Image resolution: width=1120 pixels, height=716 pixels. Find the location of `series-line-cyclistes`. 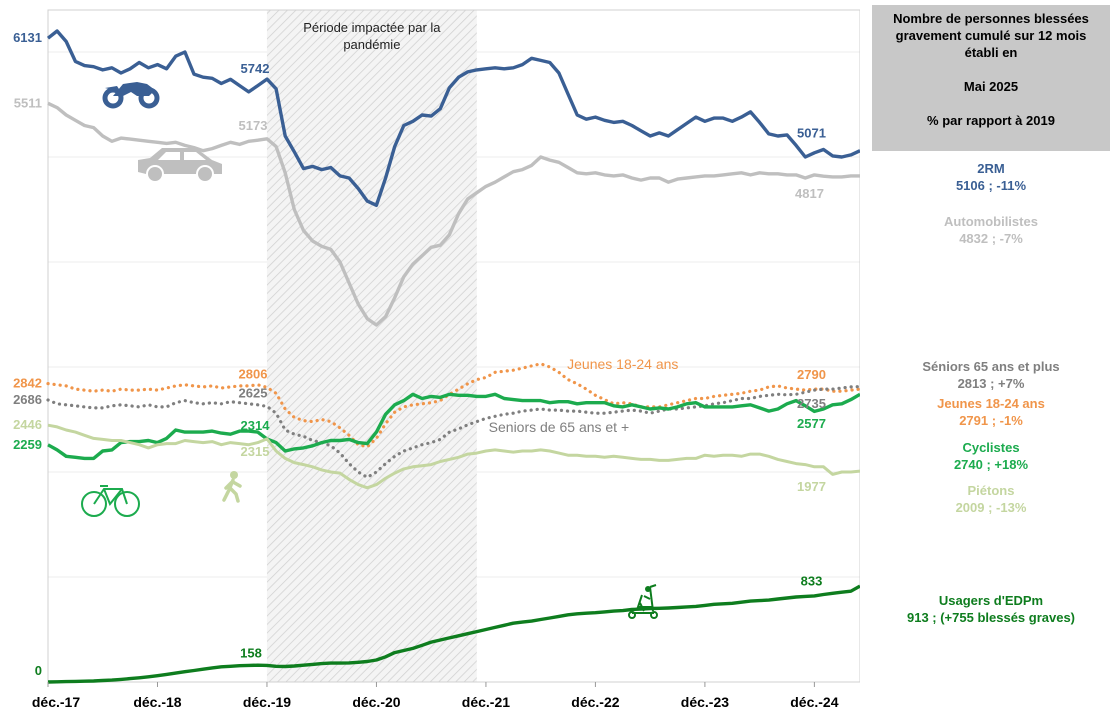

series-line-cyclistes is located at coordinates (453, 426).